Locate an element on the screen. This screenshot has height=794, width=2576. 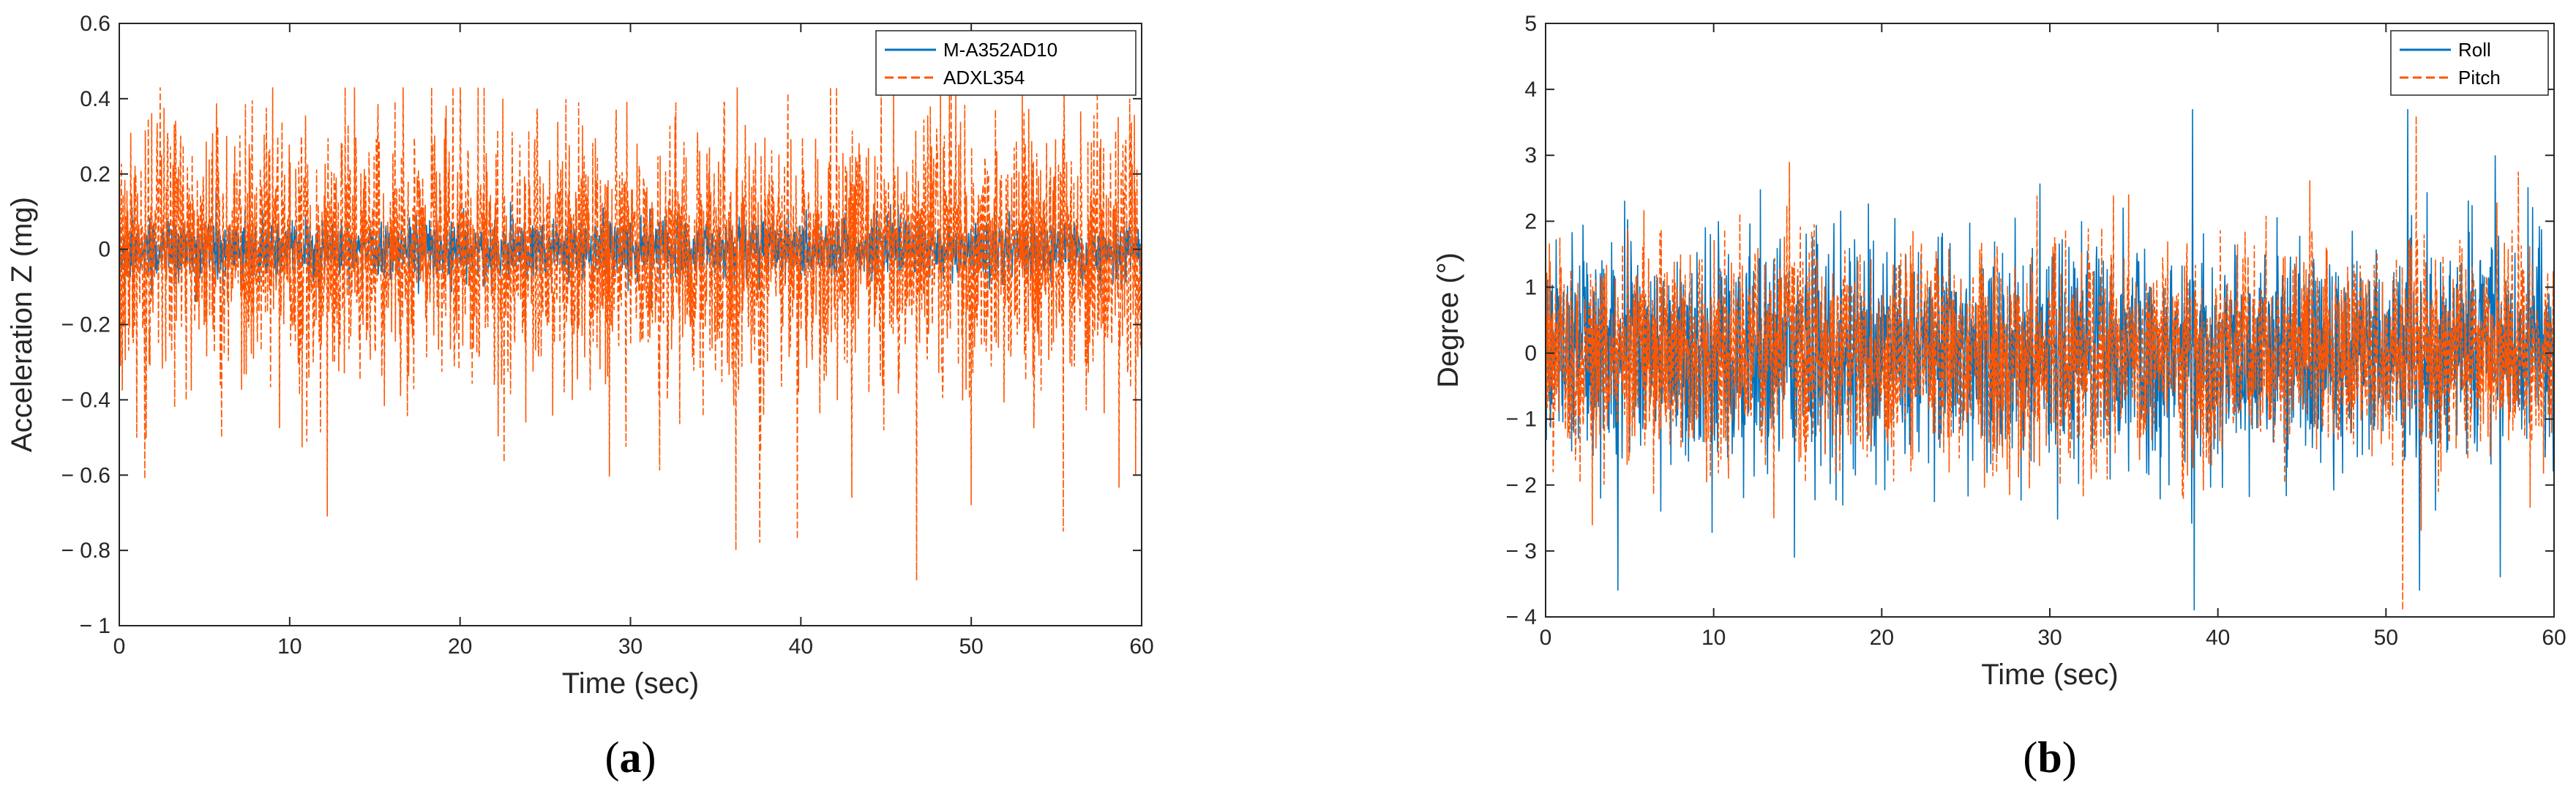
legend-label-pitch: Pitch is located at coordinates (2479, 78).